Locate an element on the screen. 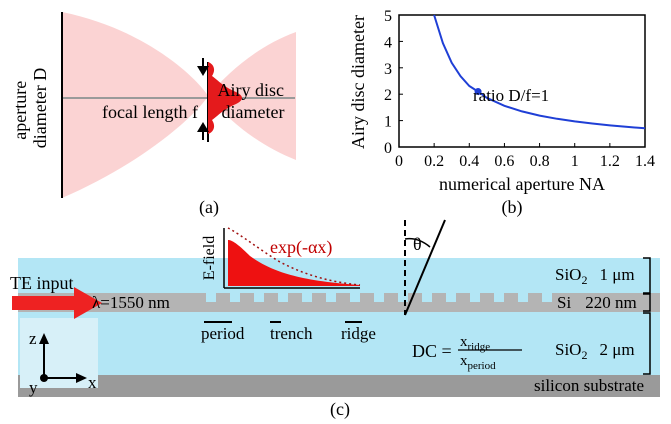  axes-inset-background is located at coordinates (59, 353).